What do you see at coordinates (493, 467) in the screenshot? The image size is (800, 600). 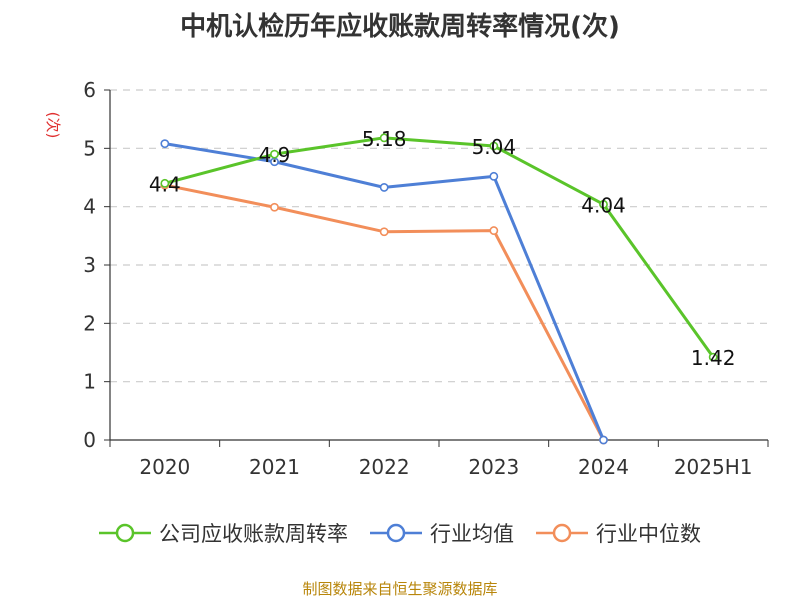 I see `x-tick-label: 2023` at bounding box center [493, 467].